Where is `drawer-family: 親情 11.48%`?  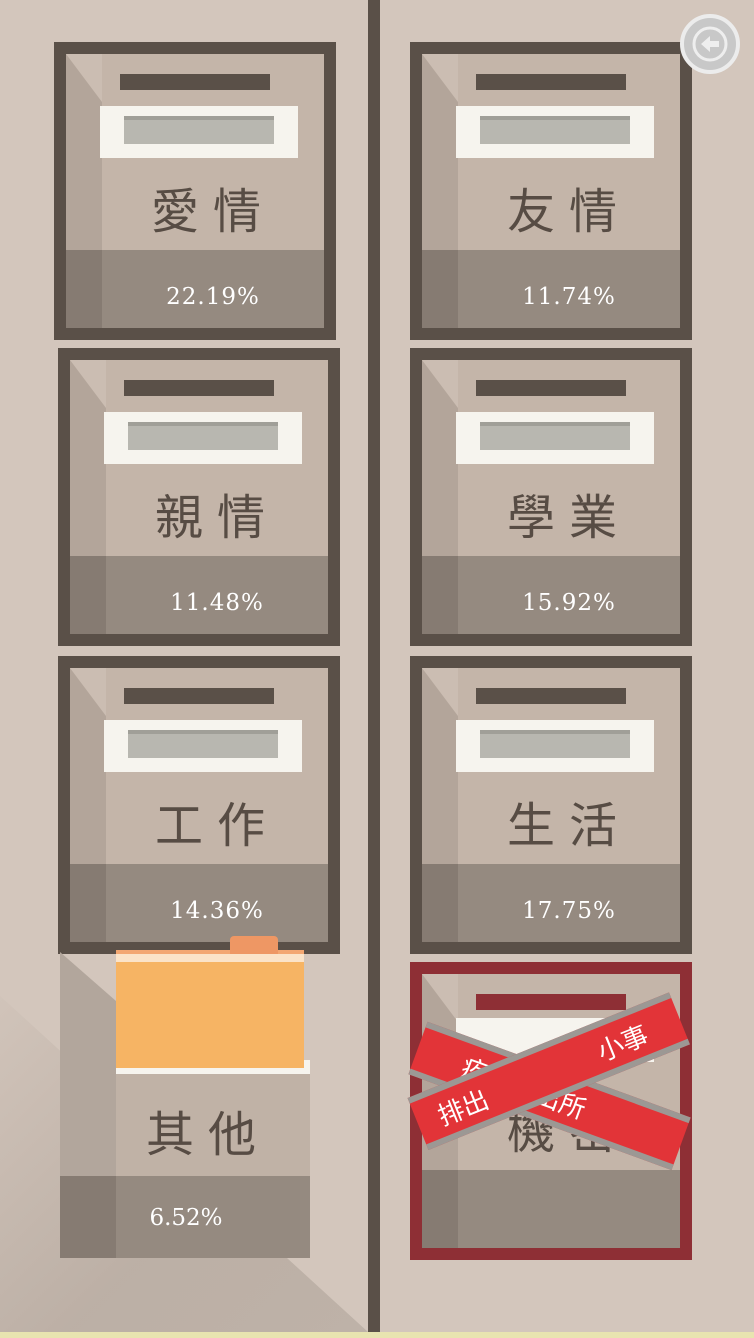 drawer-family: 親情 11.48% is located at coordinates (199, 497).